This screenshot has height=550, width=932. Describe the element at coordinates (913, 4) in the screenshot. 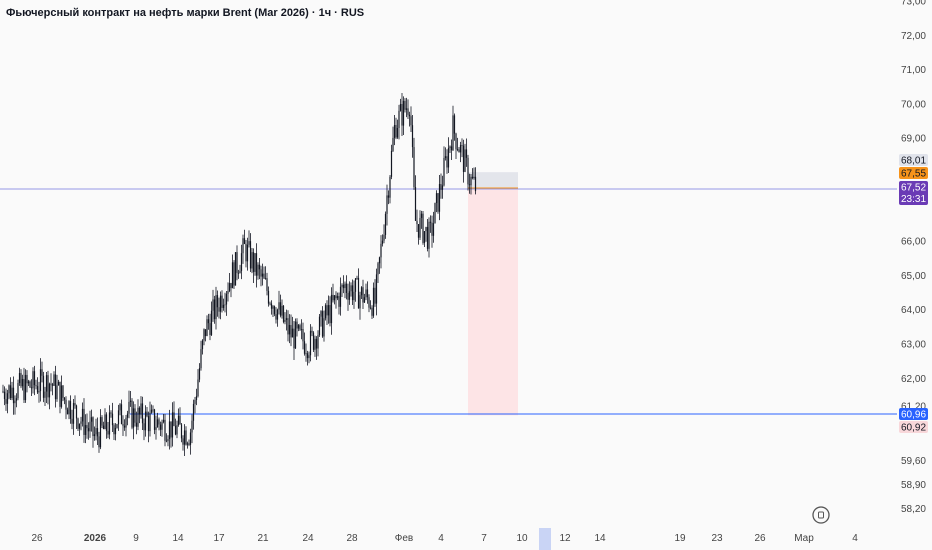

I see `y-tick-label: 73,00` at that location.